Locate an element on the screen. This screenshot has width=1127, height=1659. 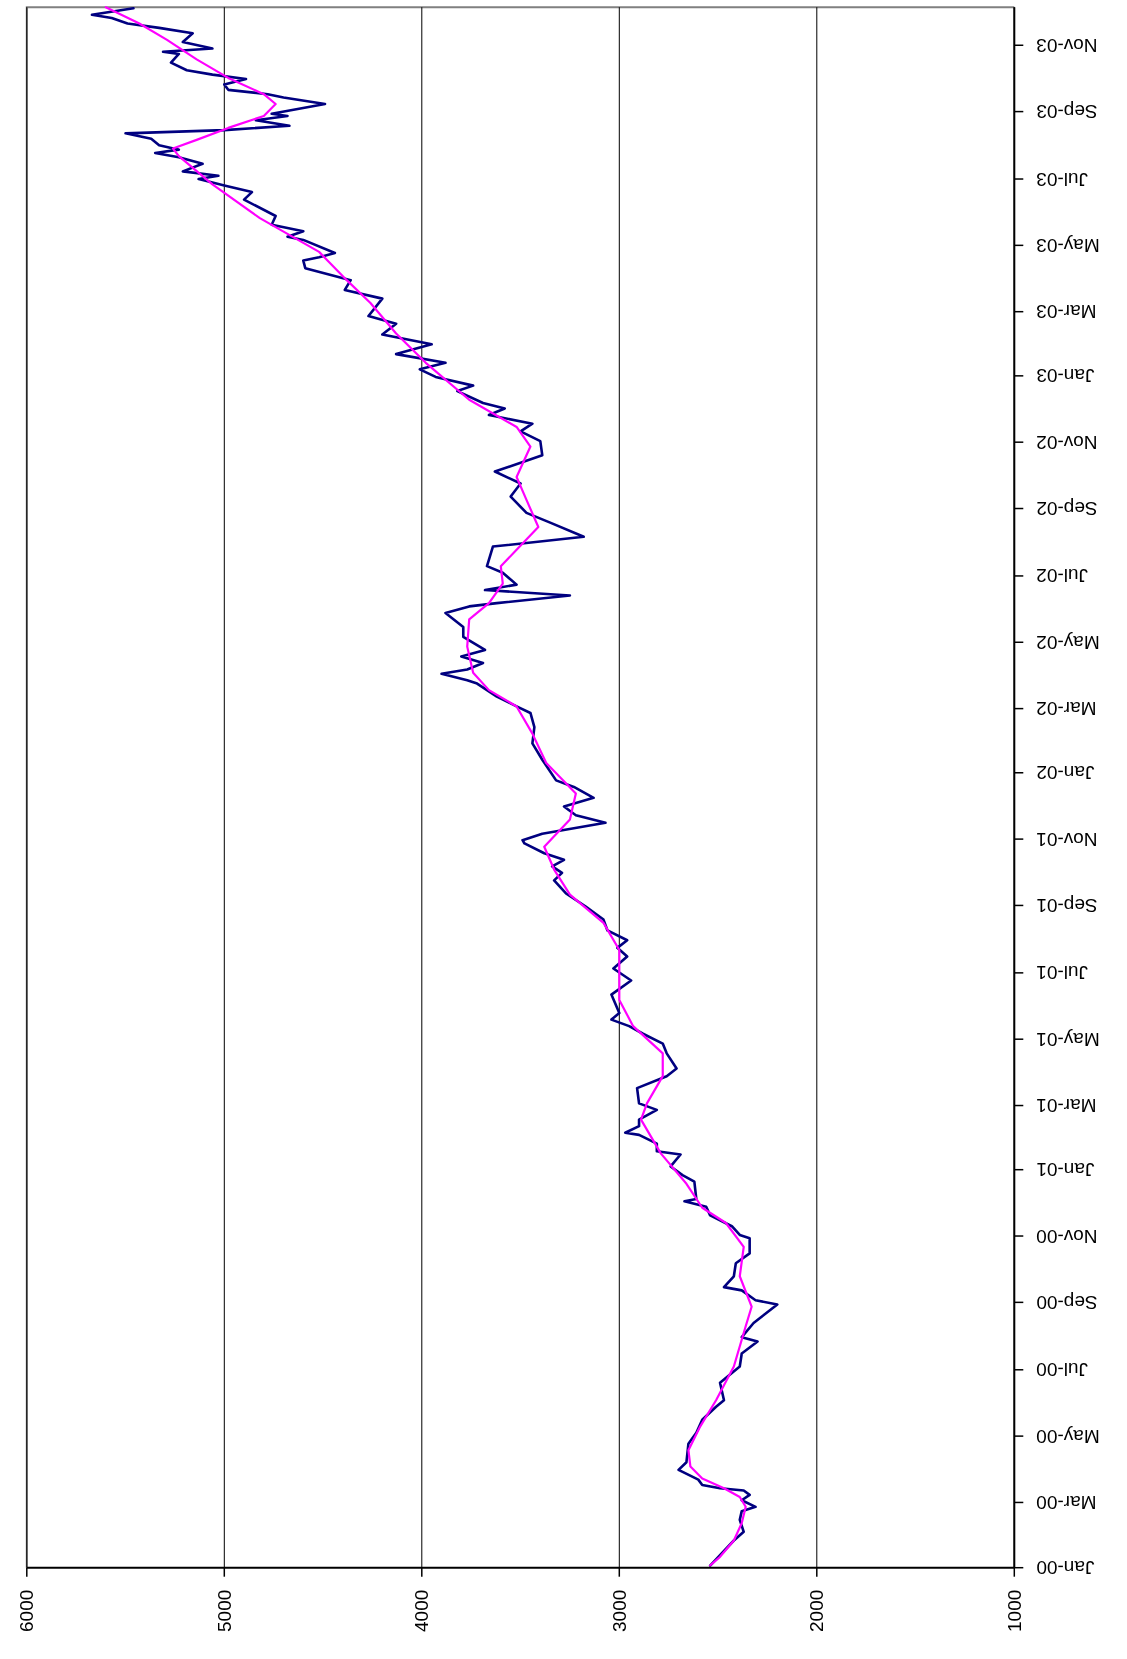
y-tick-label: Nov-02 is located at coordinates (1067, 442).